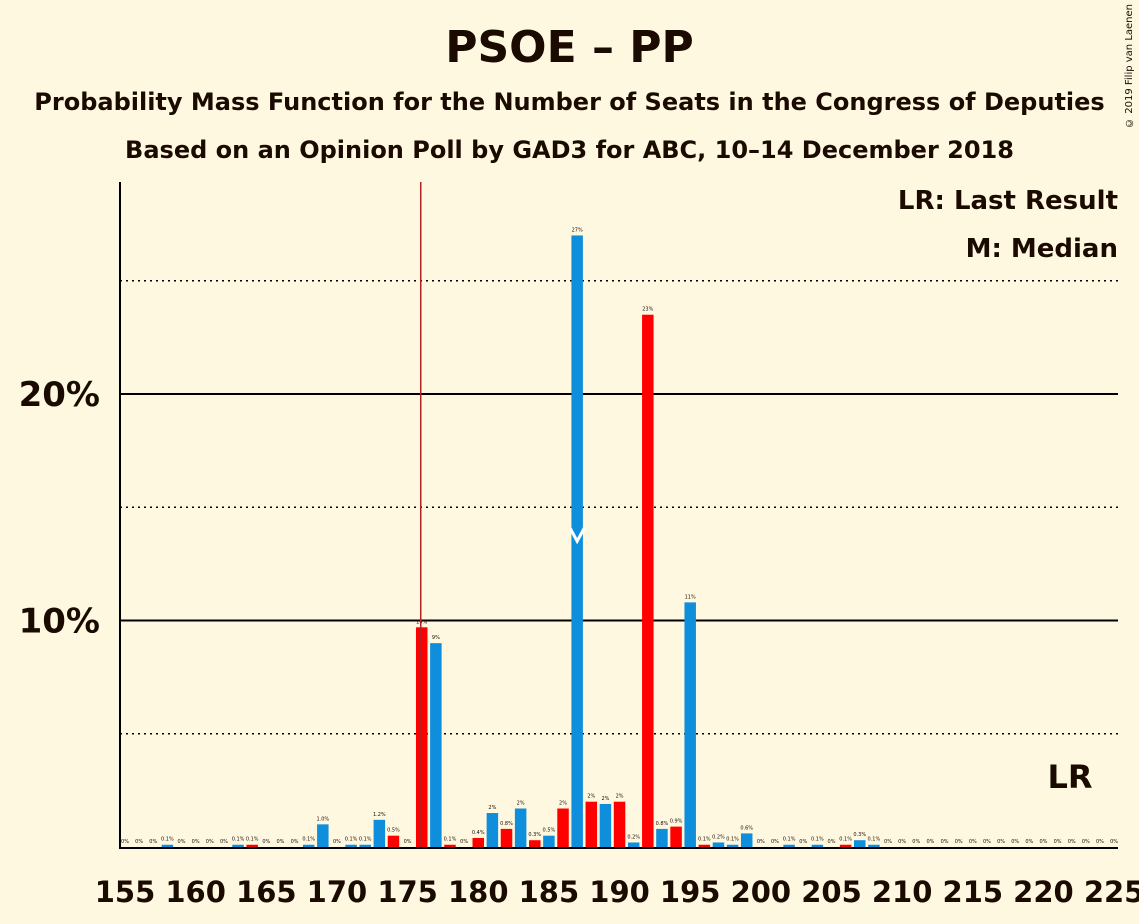  What do you see at coordinates (591, 797) in the screenshot?
I see `bar-label-seat-188: 2%` at bounding box center [591, 797].